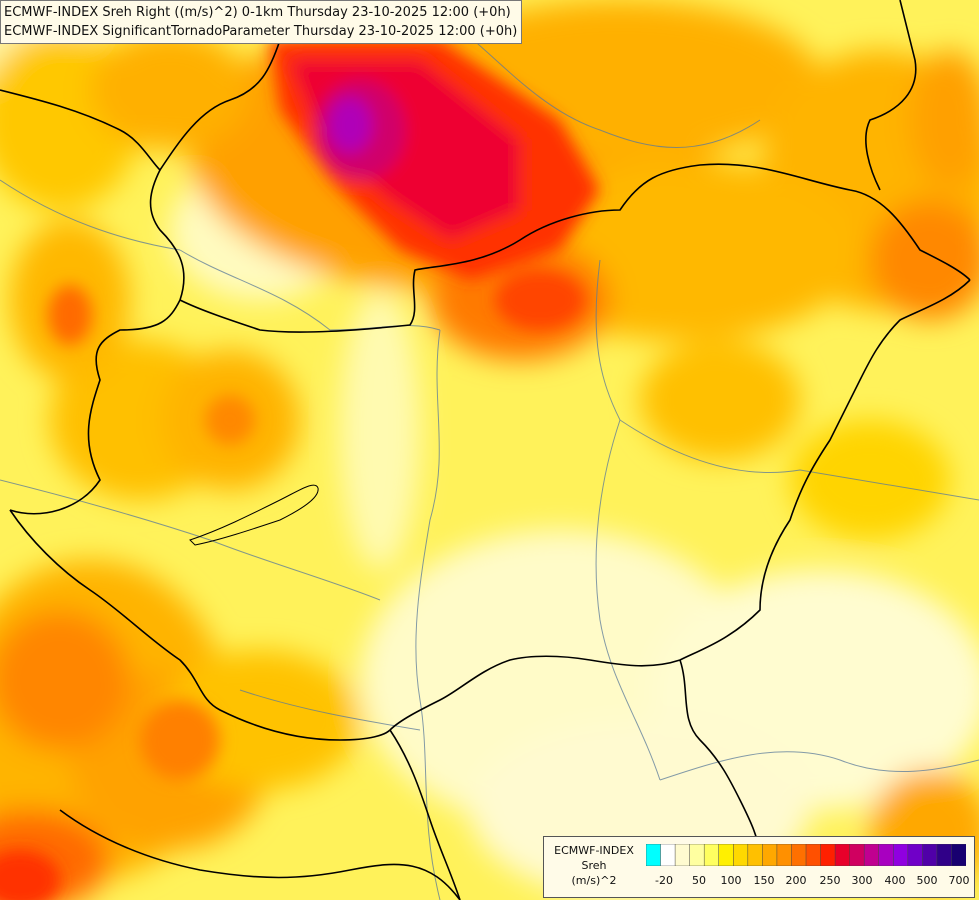  What do you see at coordinates (764, 880) in the screenshot?
I see `legend-tick-label: 150` at bounding box center [764, 880].